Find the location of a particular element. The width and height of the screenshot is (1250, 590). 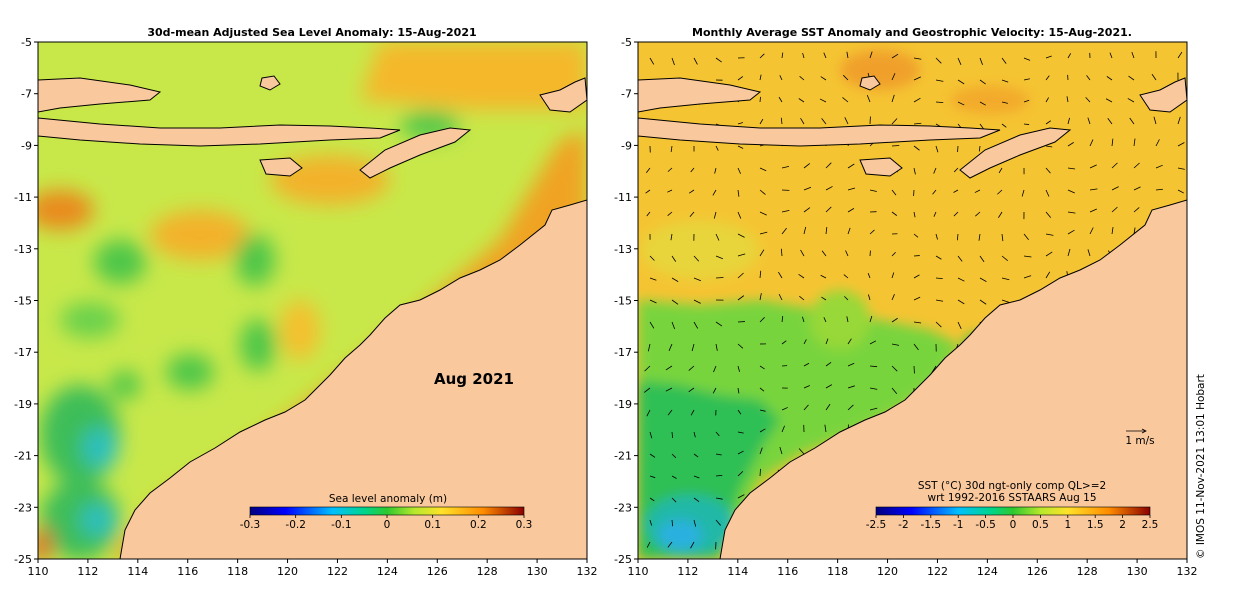

left-y-tick-label: -11 is located at coordinates (23, 197).